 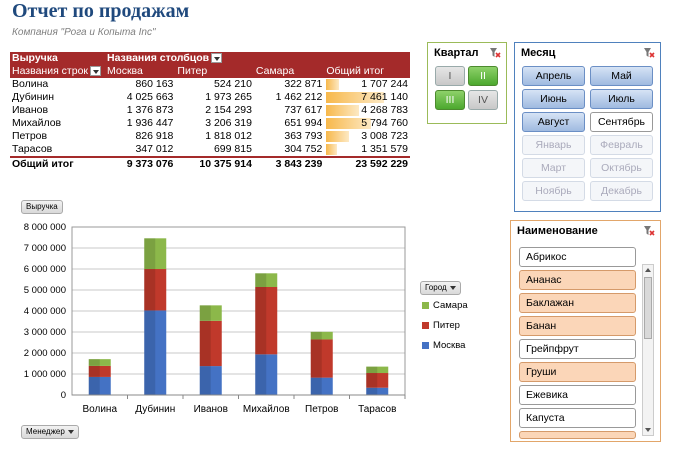 I want to click on pivot-row-label: Волина, so click(x=30, y=84).